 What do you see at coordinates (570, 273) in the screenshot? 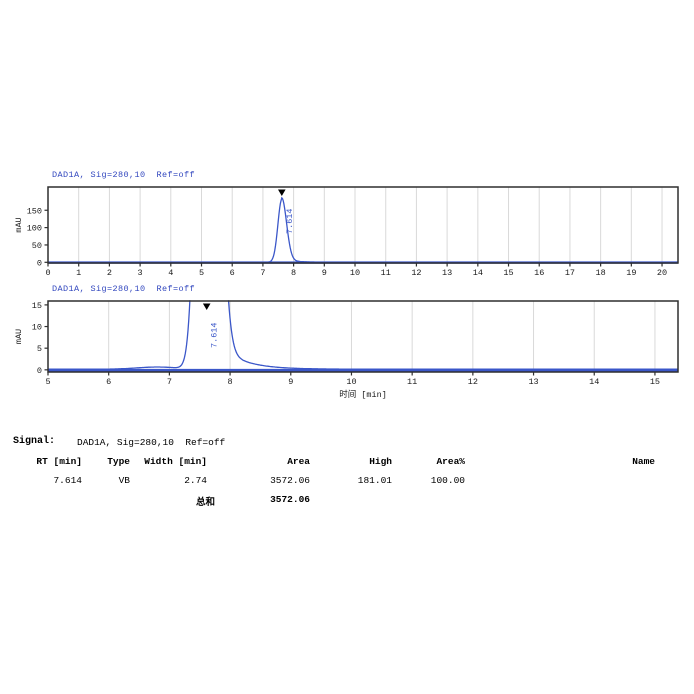
I see `svg-text: 17` at bounding box center [570, 273].